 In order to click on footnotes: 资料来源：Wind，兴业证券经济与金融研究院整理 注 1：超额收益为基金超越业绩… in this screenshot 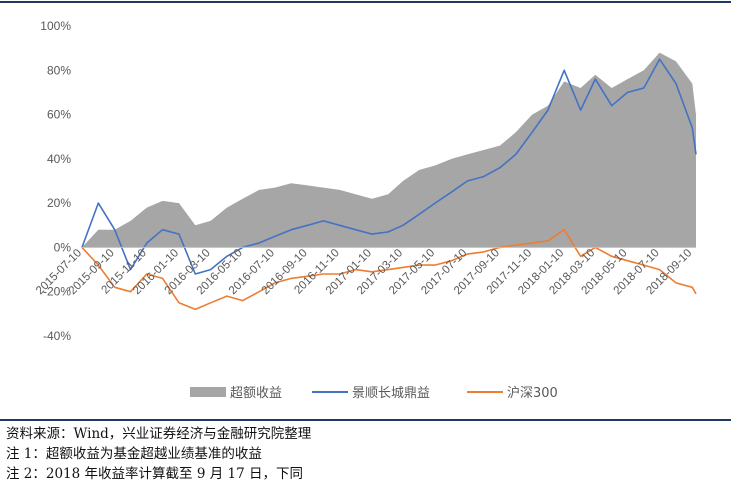, I will do `click(366, 454)`.